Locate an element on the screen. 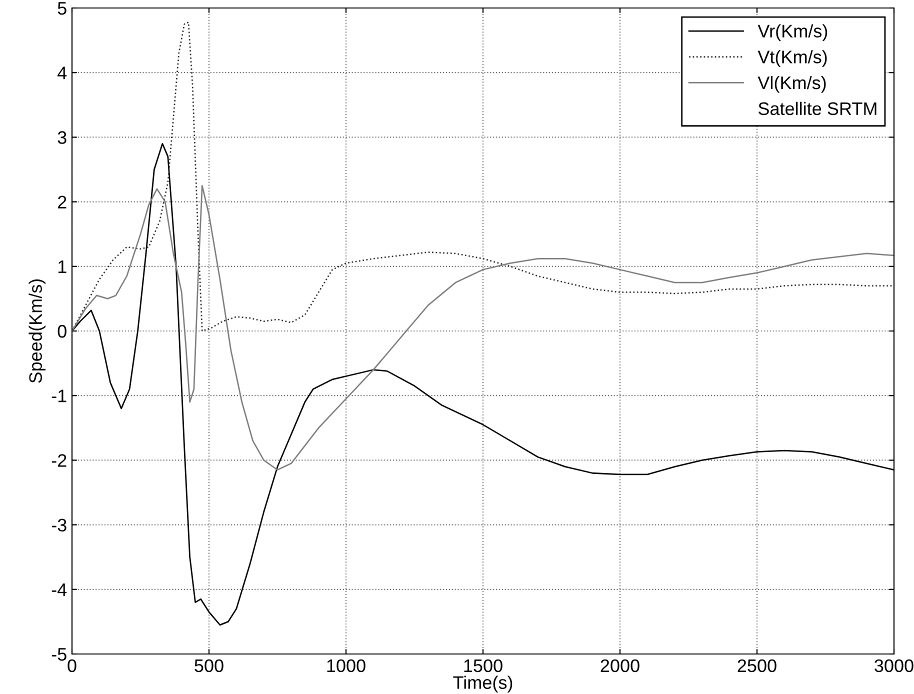  y-tick-label: 3 is located at coordinates (62, 137).